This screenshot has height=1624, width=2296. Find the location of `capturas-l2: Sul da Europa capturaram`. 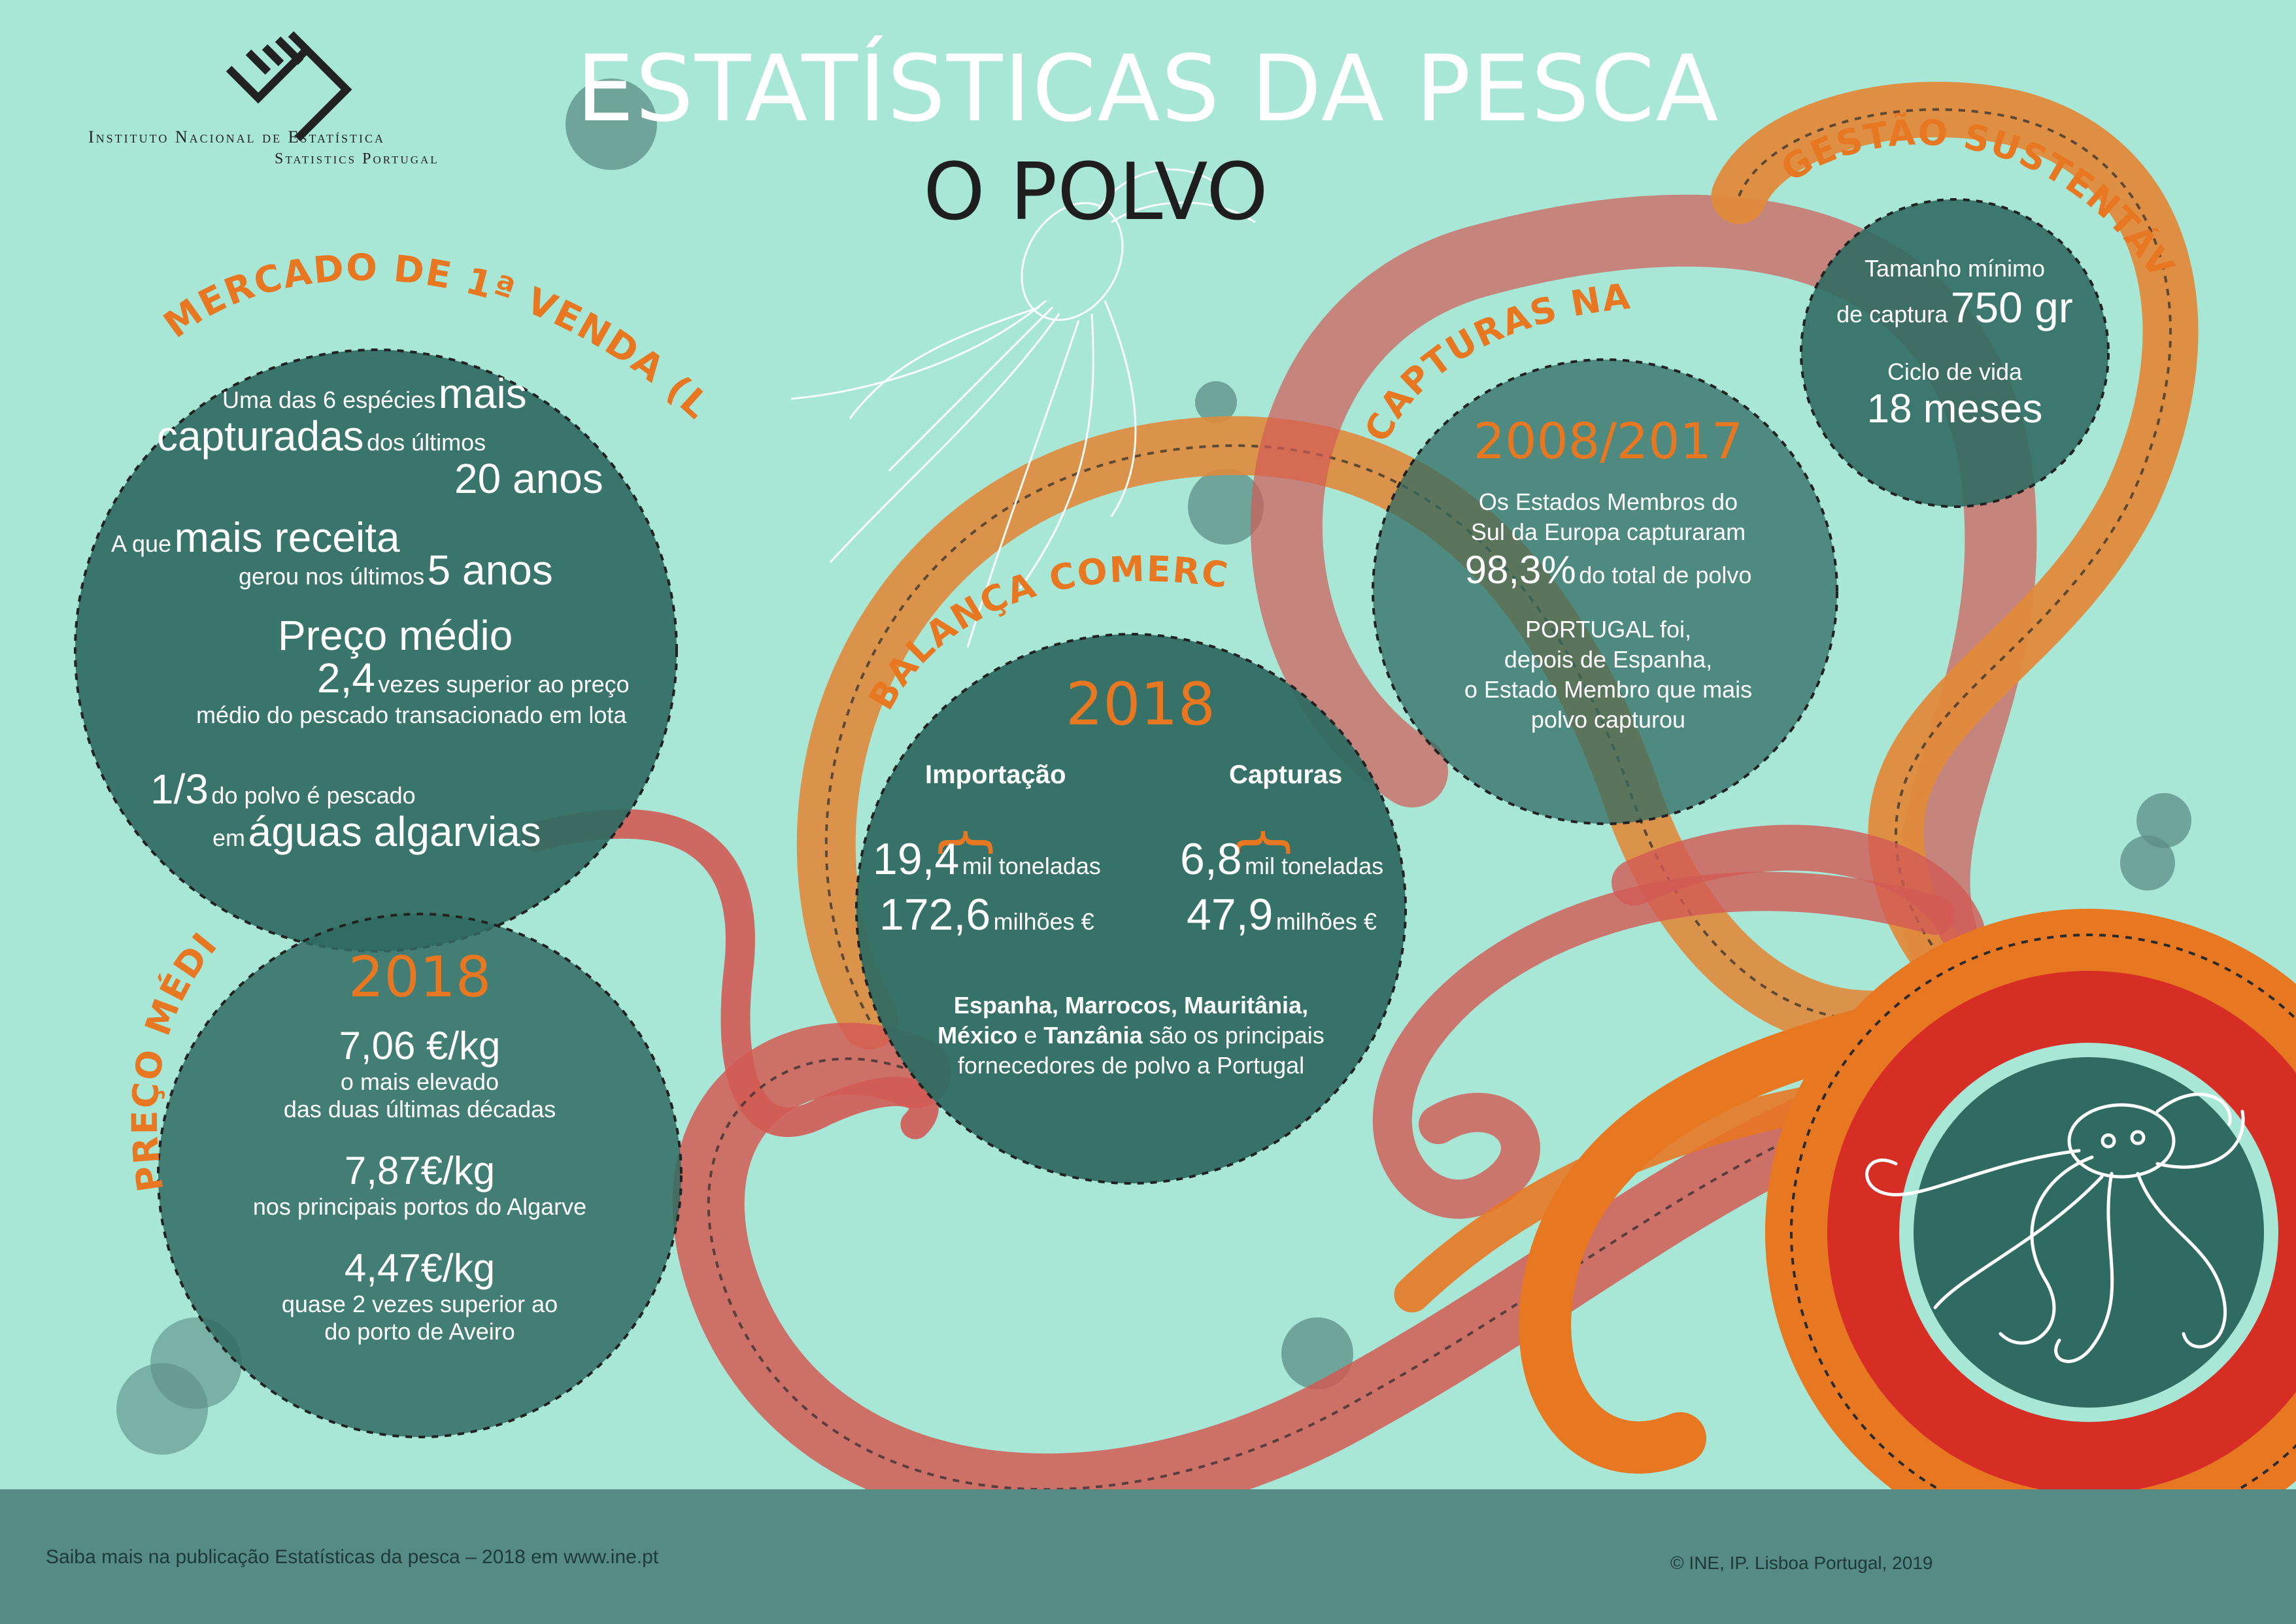

capturas-l2: Sul da Europa capturaram is located at coordinates (1608, 531).